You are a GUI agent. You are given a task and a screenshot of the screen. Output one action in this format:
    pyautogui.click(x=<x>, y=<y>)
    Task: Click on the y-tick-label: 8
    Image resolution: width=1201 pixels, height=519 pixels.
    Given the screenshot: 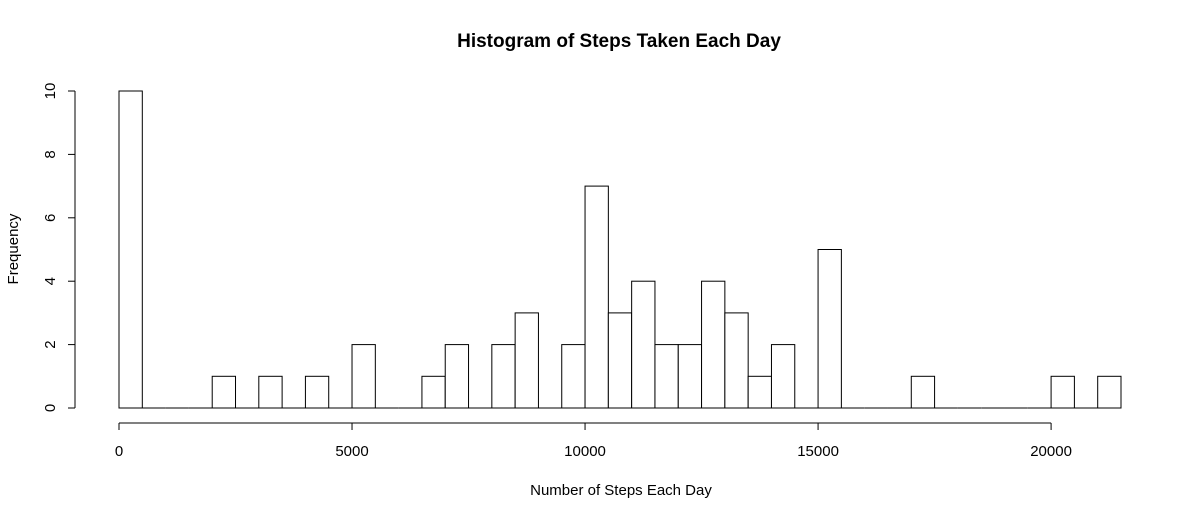 What is the action you would take?
    pyautogui.click(x=50, y=154)
    